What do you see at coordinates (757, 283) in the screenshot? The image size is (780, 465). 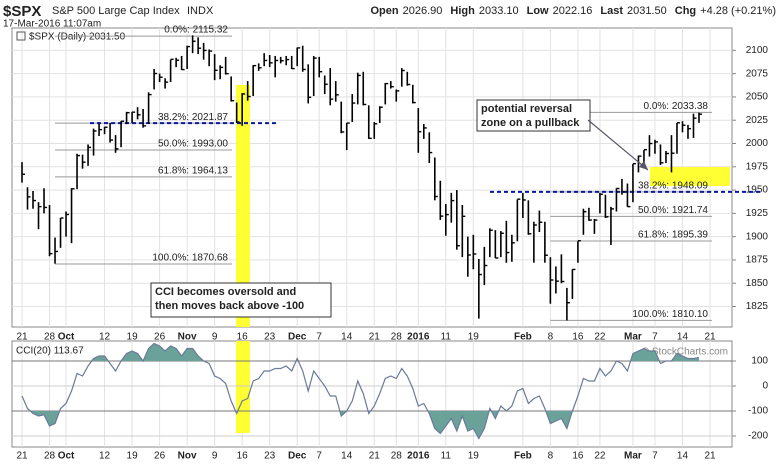 I see `y-tick-label: 1850` at bounding box center [757, 283].